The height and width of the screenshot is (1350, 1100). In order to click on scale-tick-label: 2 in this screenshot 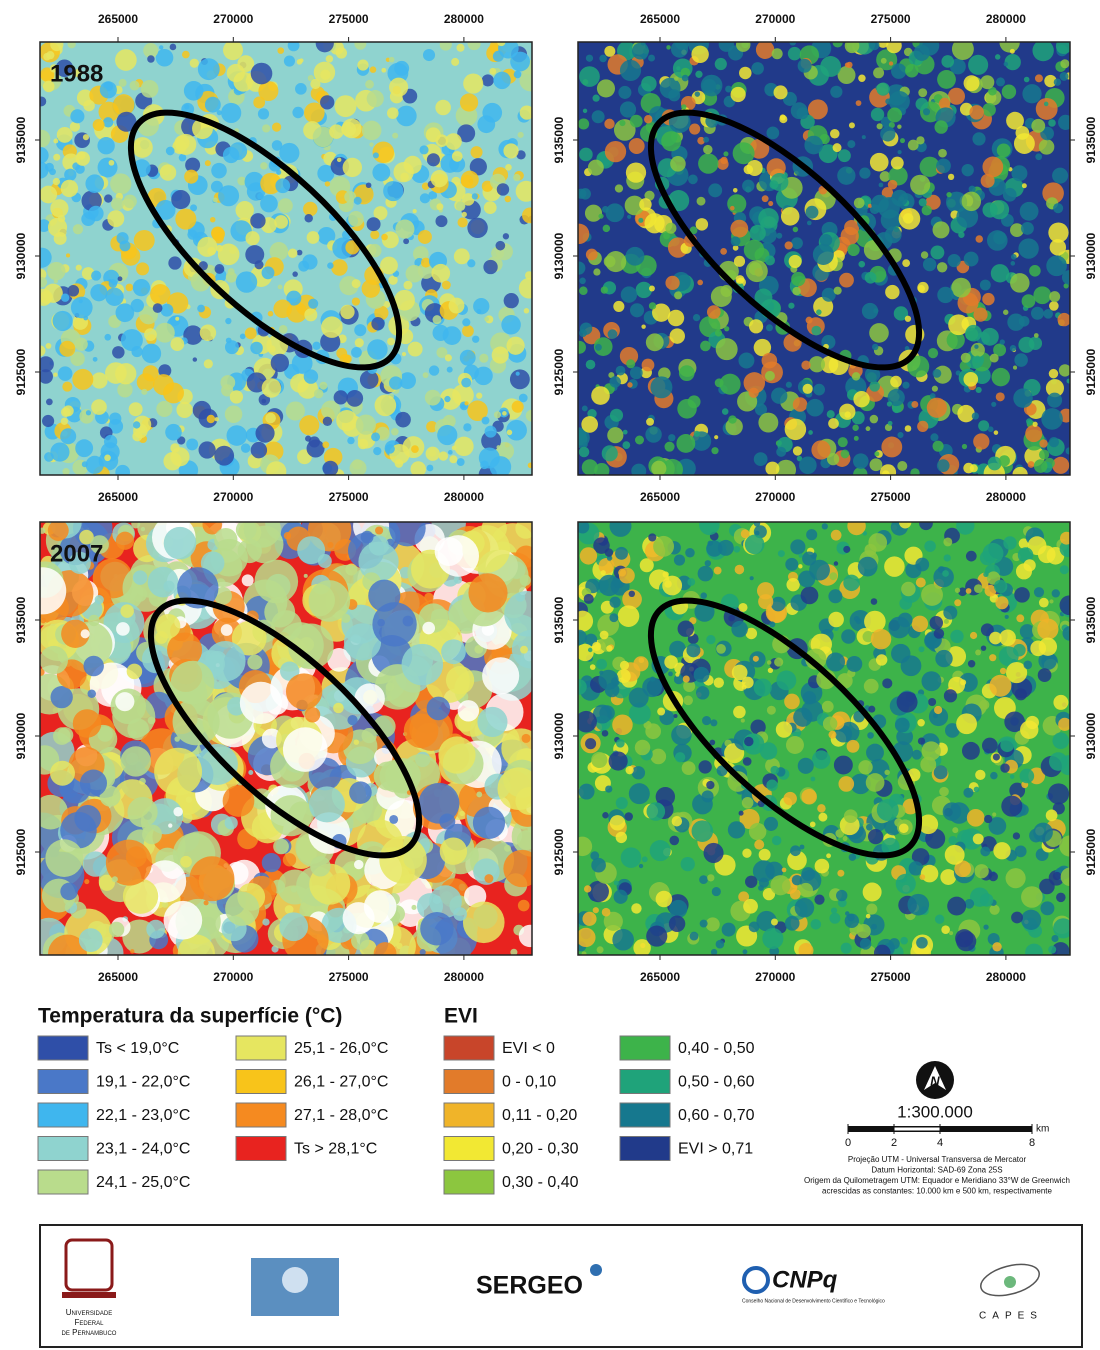, I will do `click(894, 1143)`.